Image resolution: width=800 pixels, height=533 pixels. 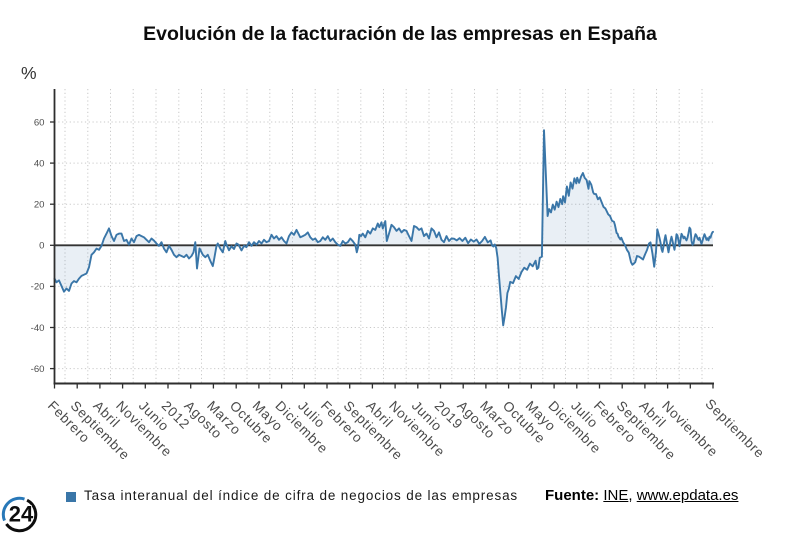 I want to click on svg-text: 60, so click(x=39, y=122).